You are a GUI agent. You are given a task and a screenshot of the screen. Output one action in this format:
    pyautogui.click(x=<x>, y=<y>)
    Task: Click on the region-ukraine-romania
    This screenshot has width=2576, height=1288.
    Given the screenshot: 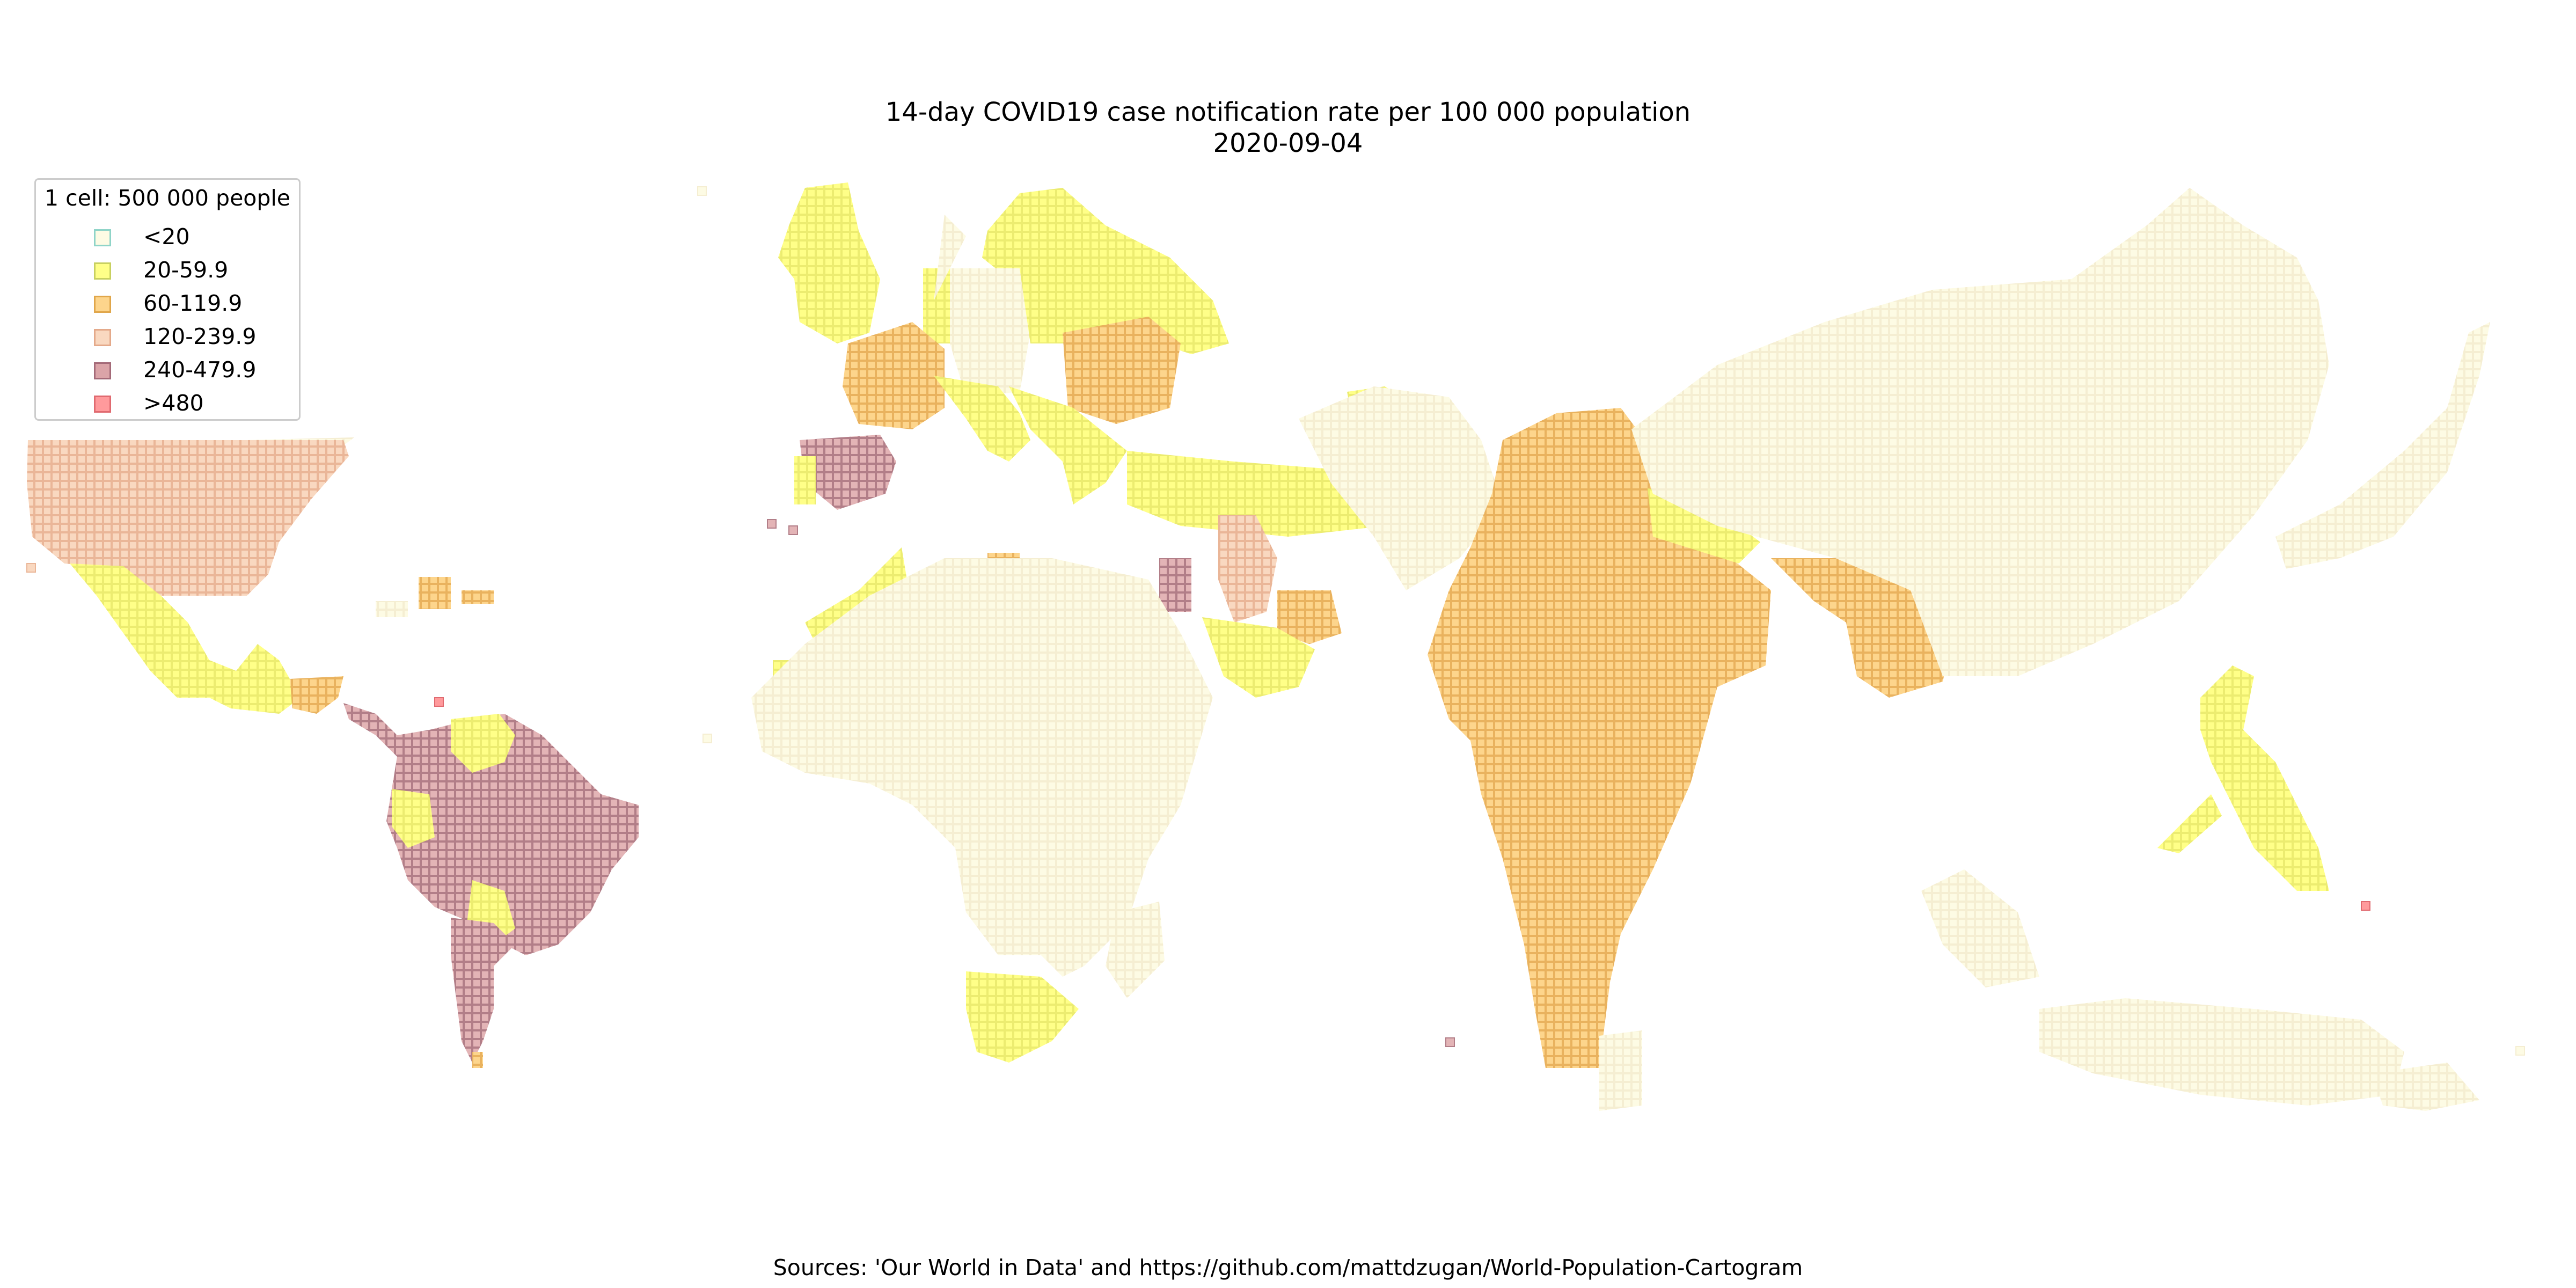 What is the action you would take?
    pyautogui.click(x=1122, y=370)
    